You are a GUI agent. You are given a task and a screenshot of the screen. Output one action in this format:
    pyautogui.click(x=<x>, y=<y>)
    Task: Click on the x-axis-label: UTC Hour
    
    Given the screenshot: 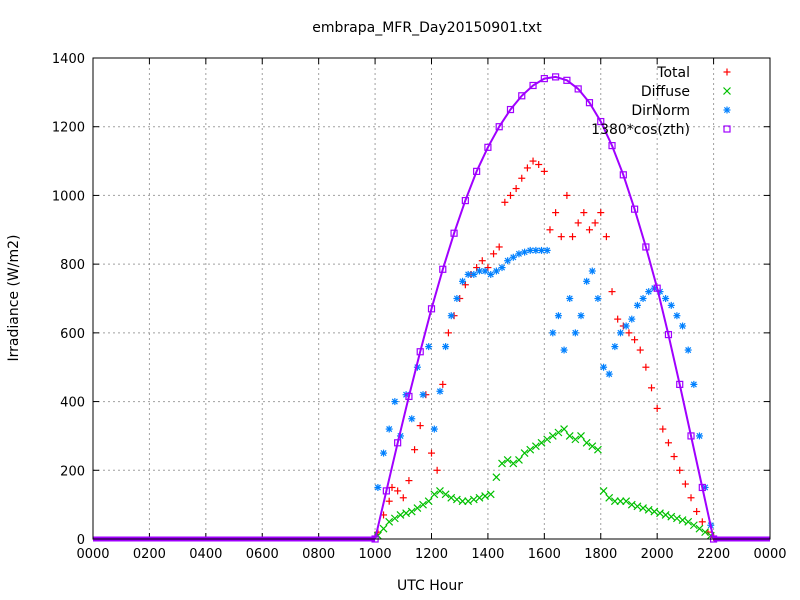 What is the action you would take?
    pyautogui.click(x=430, y=586)
    